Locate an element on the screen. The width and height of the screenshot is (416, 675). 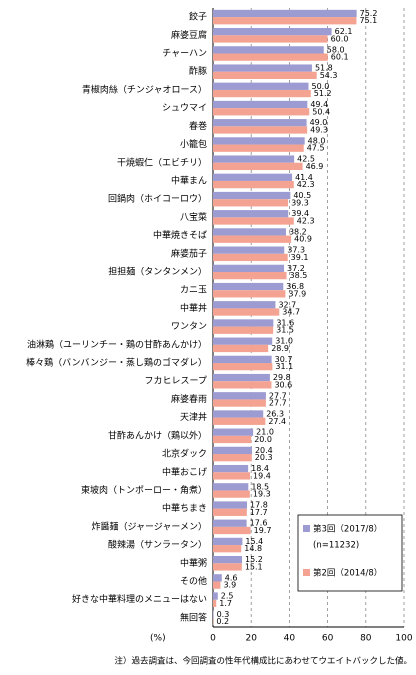
legend-swatch is located at coordinates (306, 528).